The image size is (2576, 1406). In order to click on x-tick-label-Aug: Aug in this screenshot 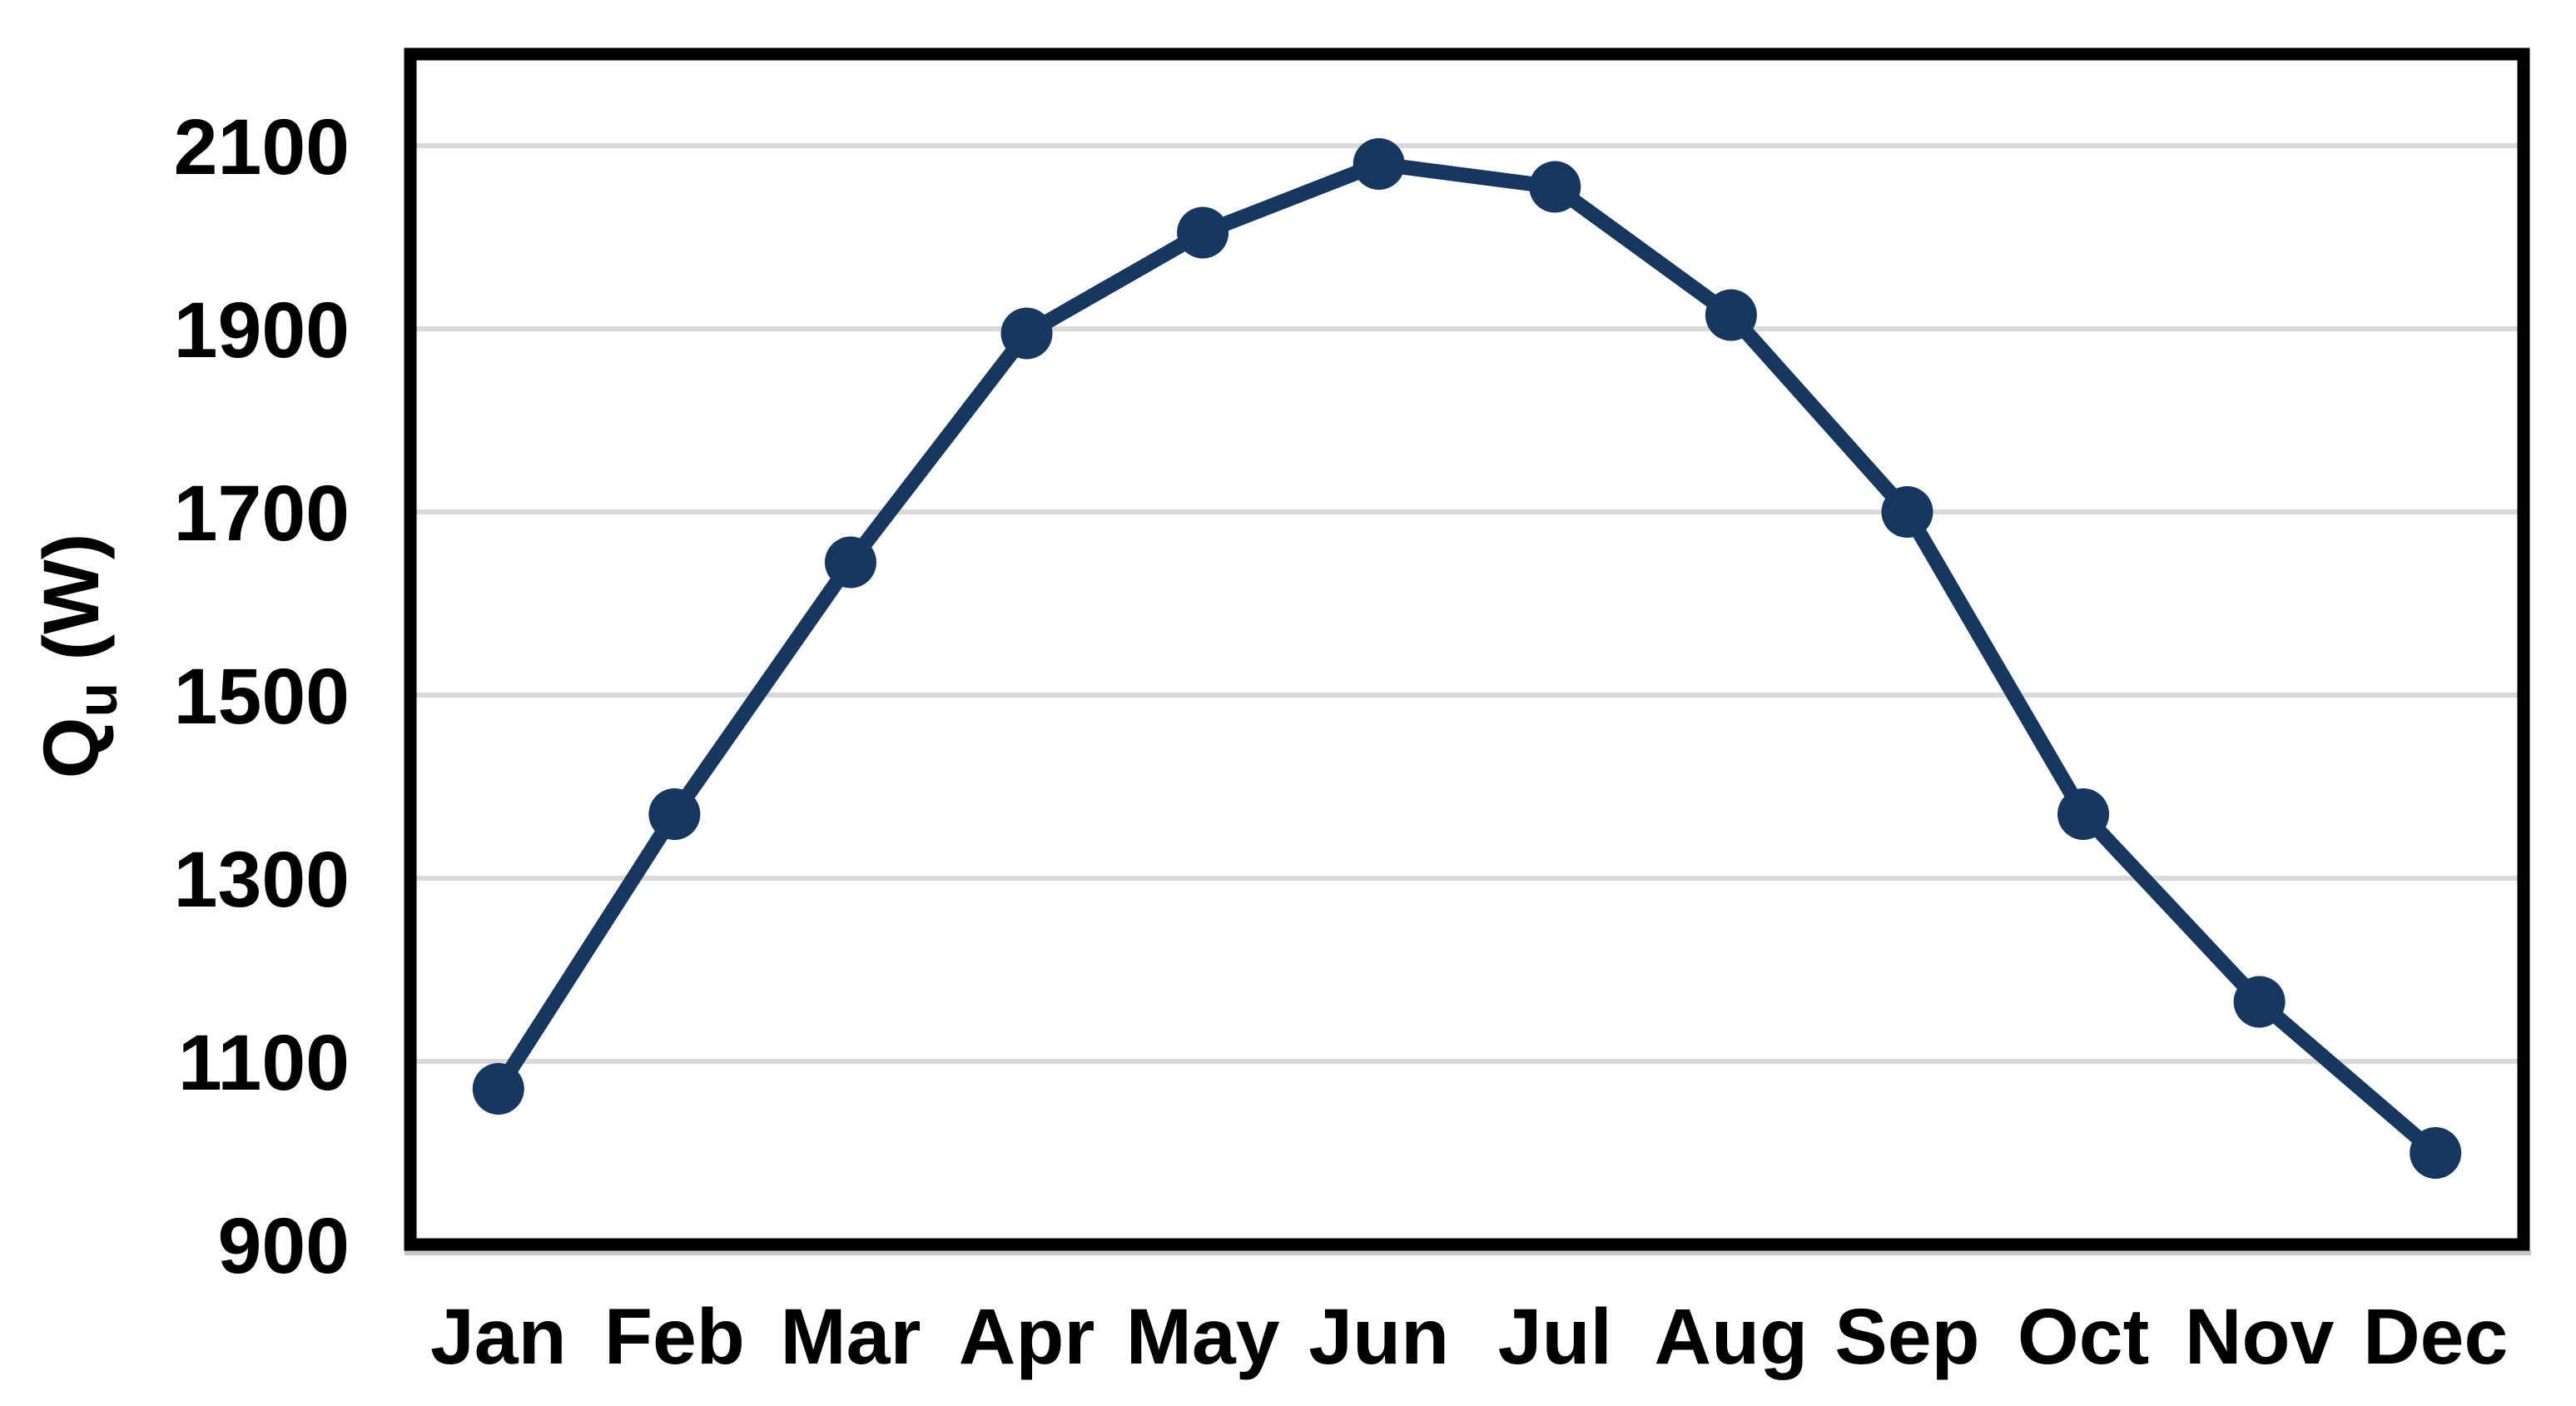, I will do `click(1732, 1337)`.